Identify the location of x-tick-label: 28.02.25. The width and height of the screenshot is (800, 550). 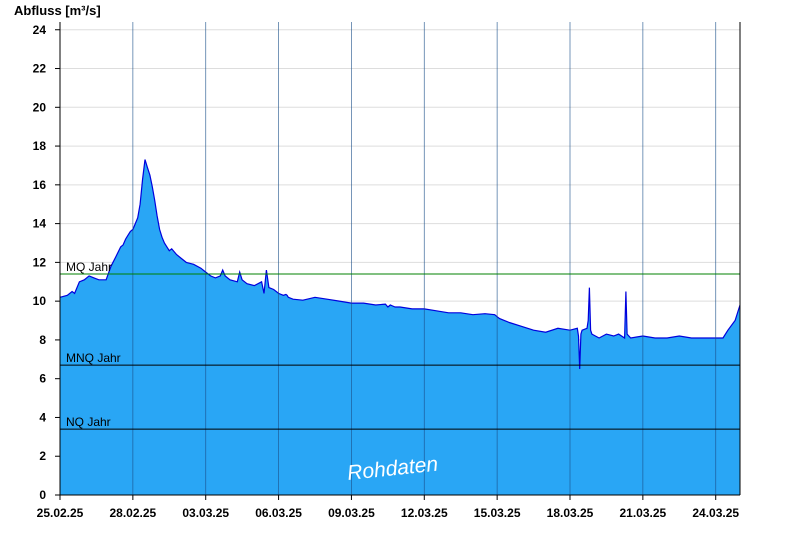
(132, 513).